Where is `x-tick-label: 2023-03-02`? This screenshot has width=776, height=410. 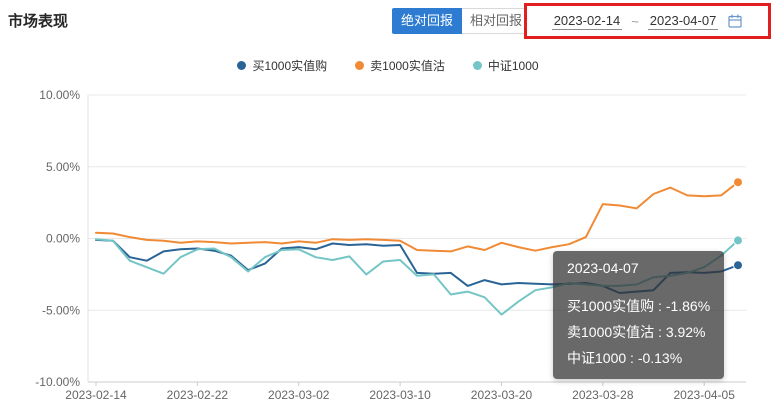 x-tick-label: 2023-03-02 is located at coordinates (299, 395).